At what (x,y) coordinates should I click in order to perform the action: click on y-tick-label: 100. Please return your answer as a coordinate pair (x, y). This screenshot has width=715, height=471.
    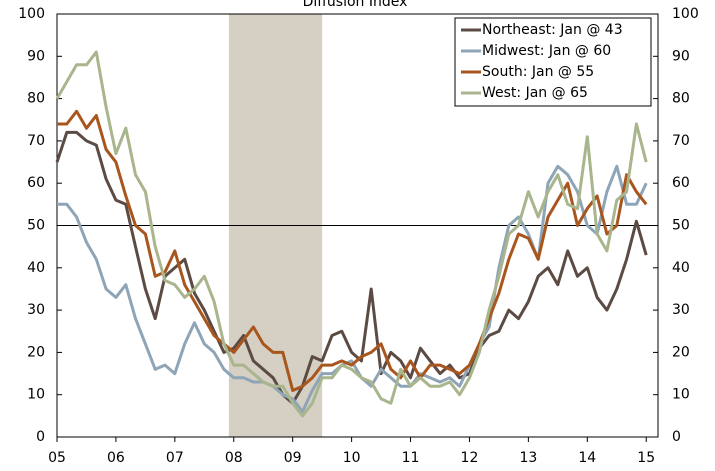
    Looking at the image, I should click on (31, 14).